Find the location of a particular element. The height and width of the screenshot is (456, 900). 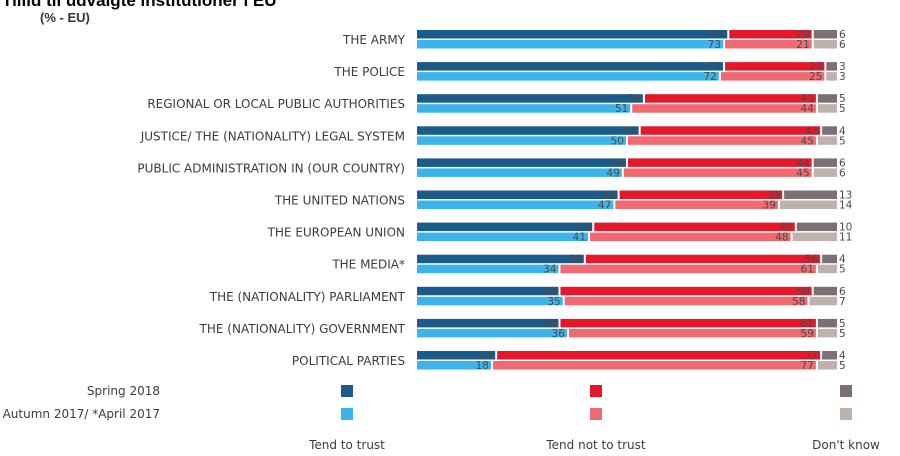

trust-value: 72 is located at coordinates (709, 77).